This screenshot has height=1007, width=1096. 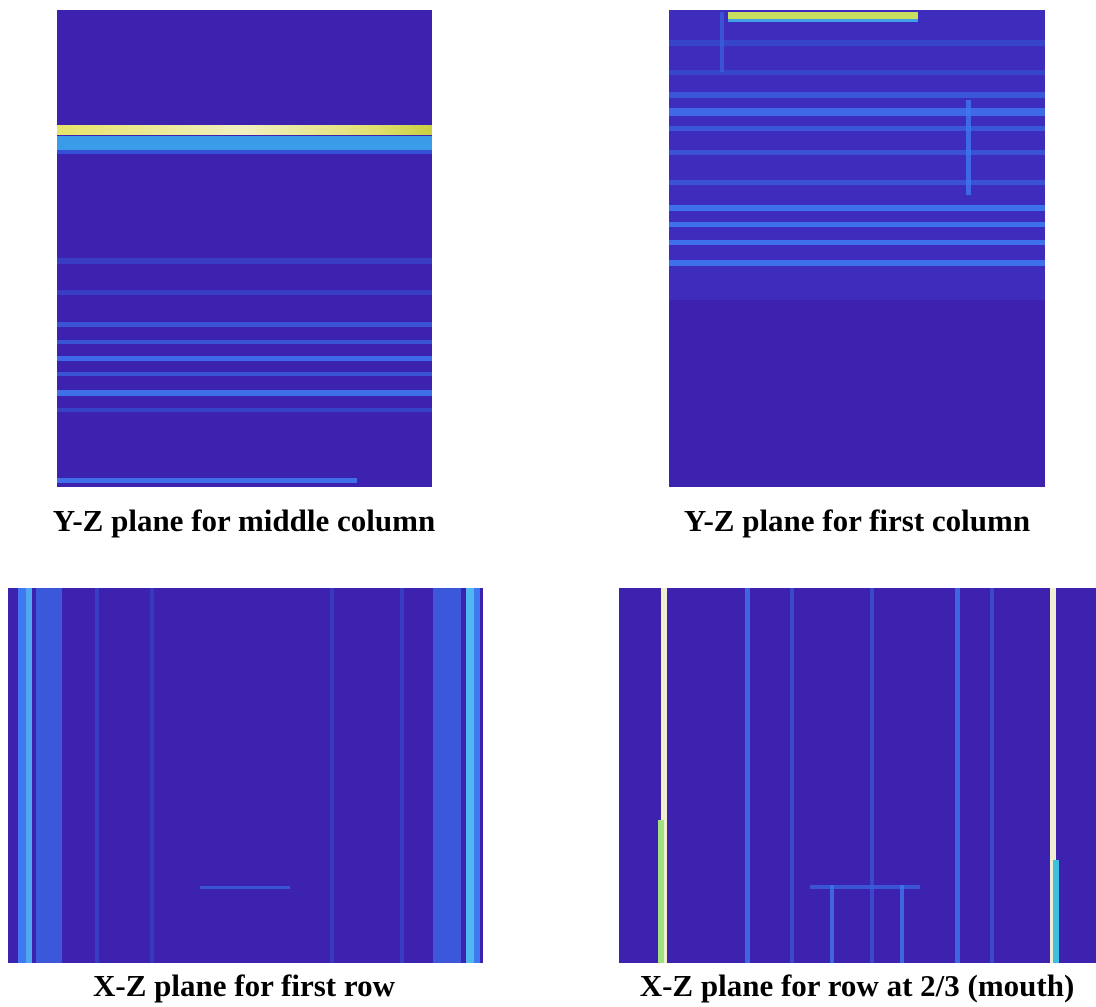 What do you see at coordinates (857, 985) in the screenshot?
I see `caption: X-Z plane for row at 2/3 (mouth)` at bounding box center [857, 985].